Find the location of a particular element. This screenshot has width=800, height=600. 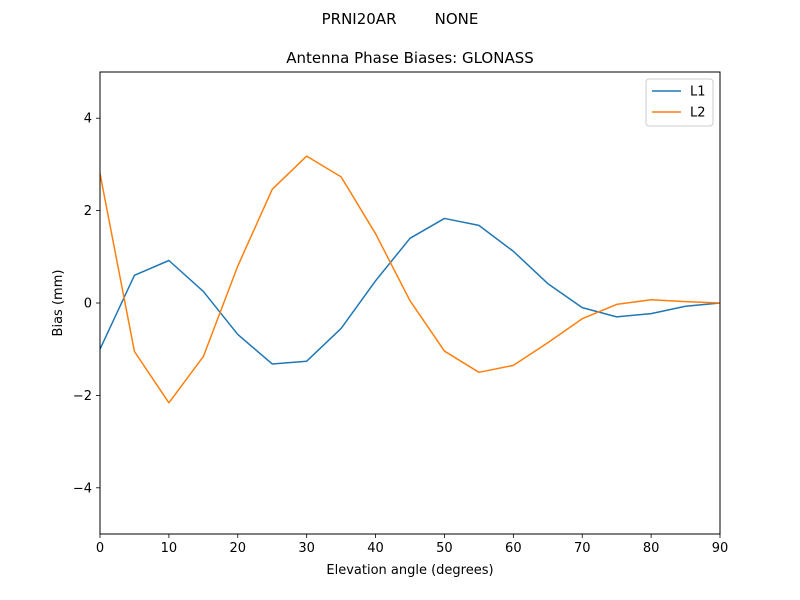

y-tick-label: 0 is located at coordinates (88, 304).